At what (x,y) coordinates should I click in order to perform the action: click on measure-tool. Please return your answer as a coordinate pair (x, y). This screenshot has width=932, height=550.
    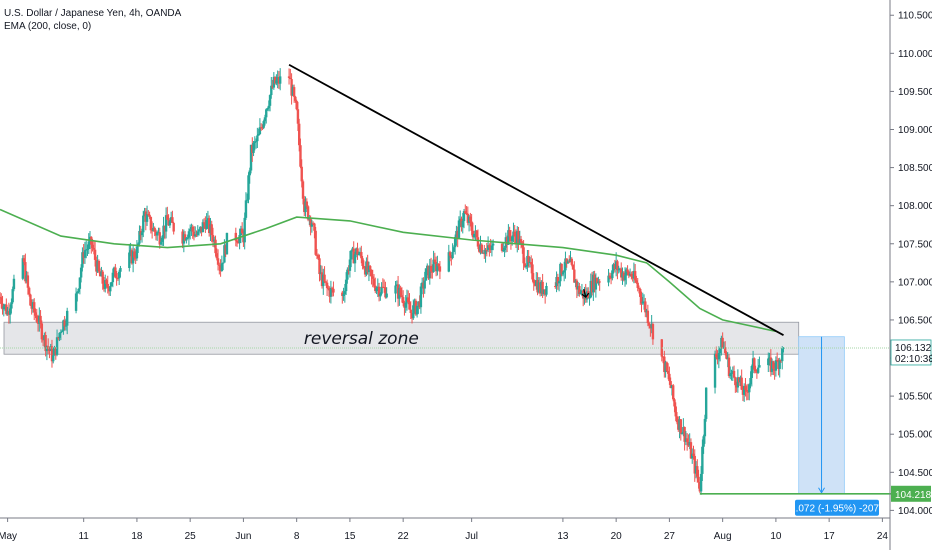
    Looking at the image, I should click on (821, 415).